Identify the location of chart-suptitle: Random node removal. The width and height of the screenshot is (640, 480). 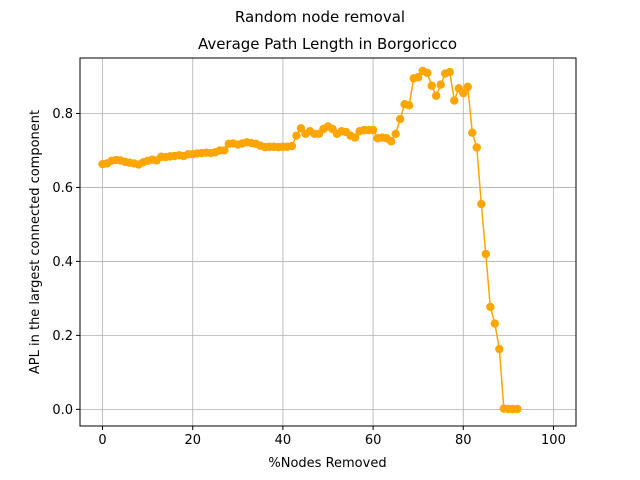
(320, 17).